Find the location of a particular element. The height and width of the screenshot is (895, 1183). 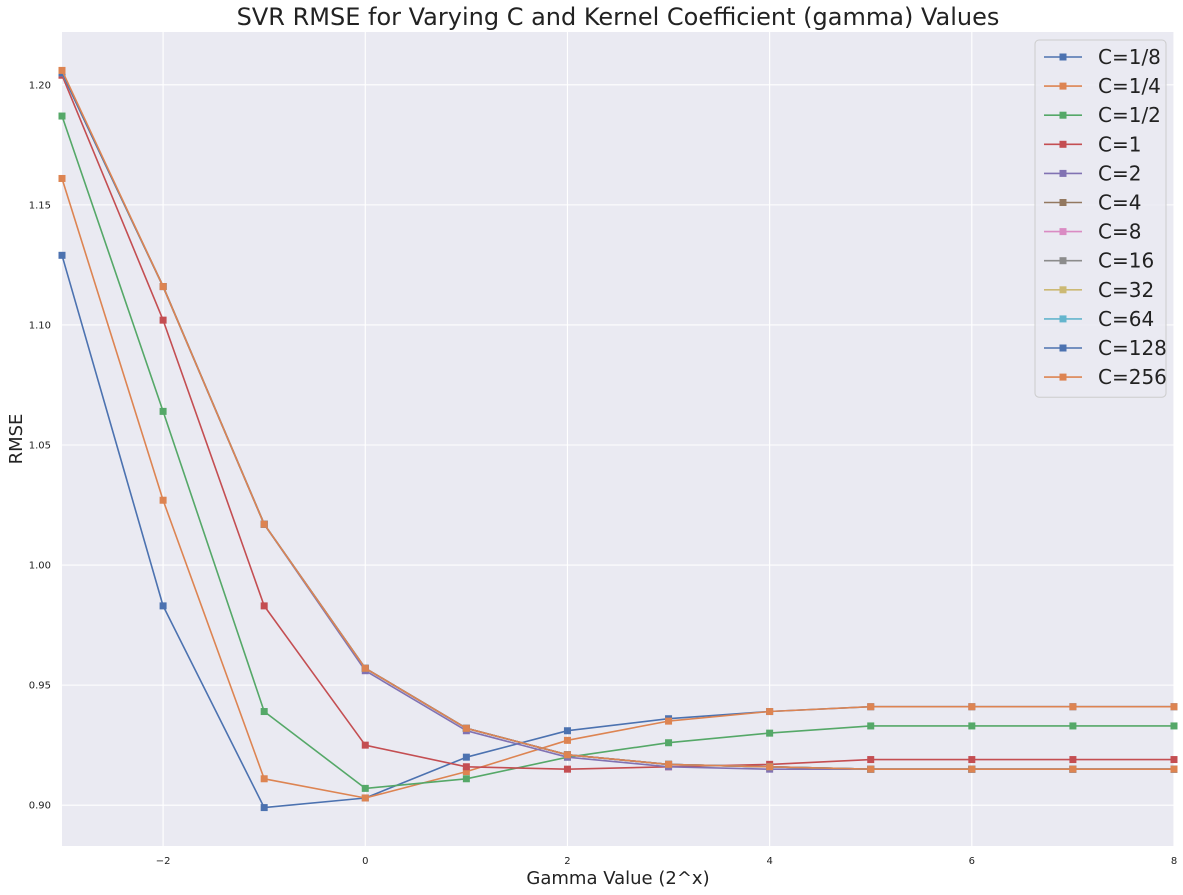

legend-label: C=8 is located at coordinates (1119, 232).